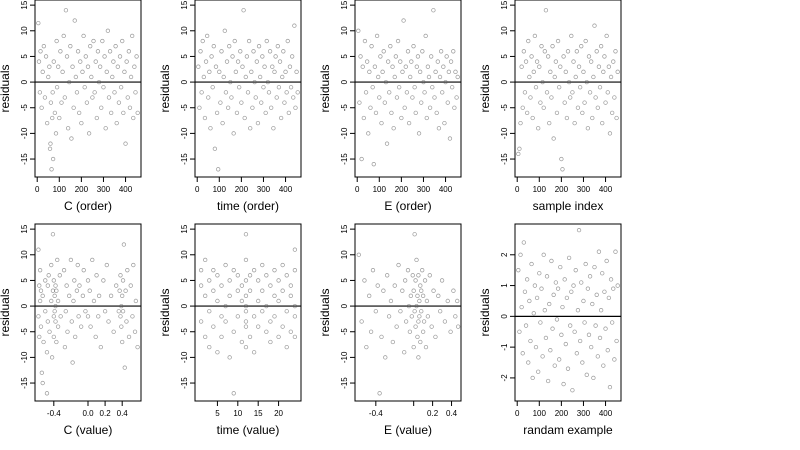 This screenshot has height=450, width=800. Describe the element at coordinates (248, 312) in the screenshot. I see `plot-frame` at that location.